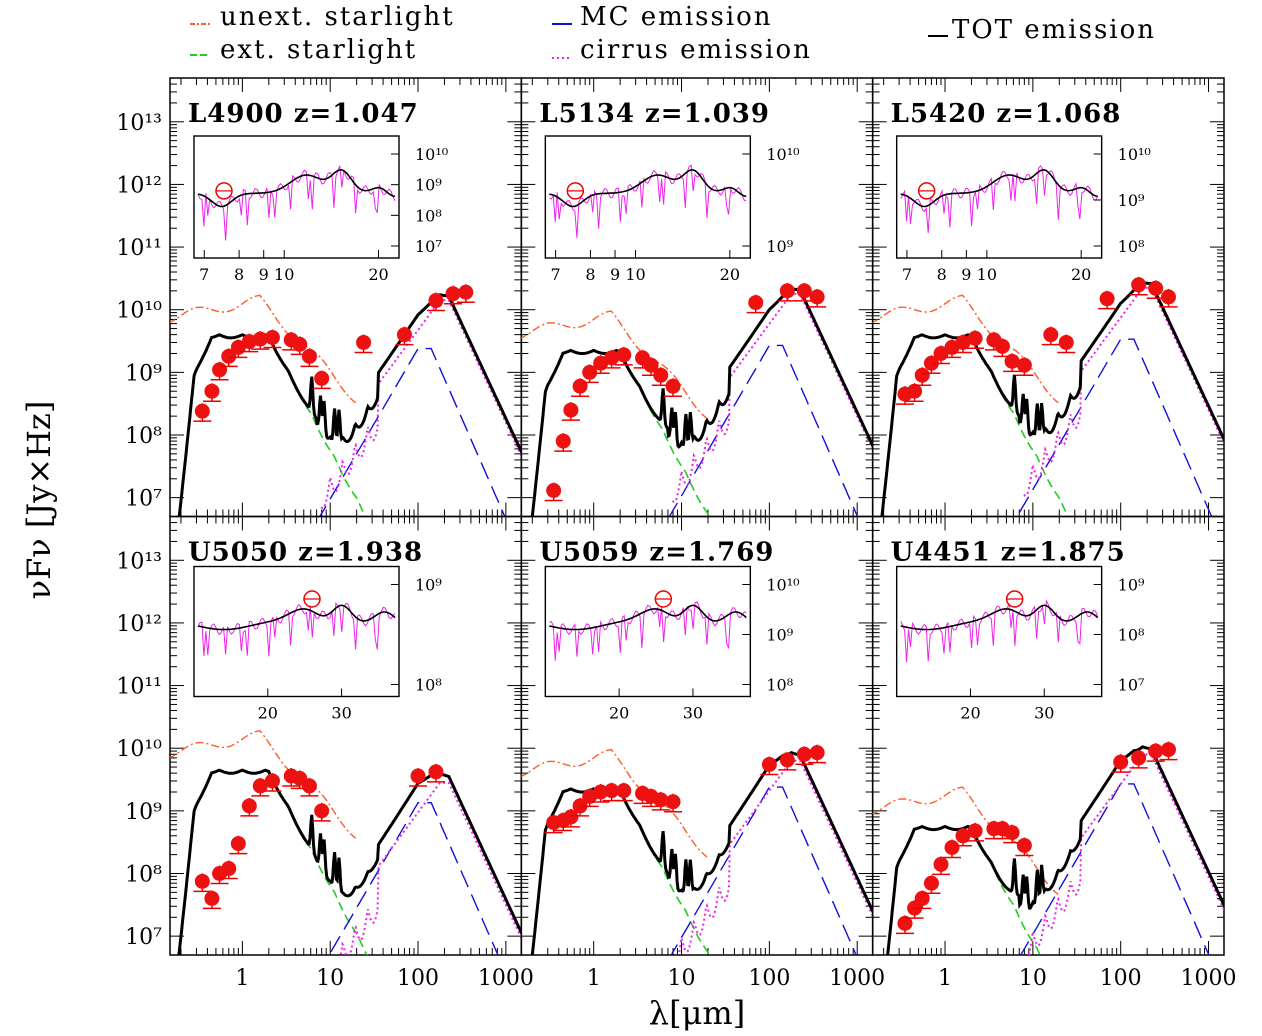 This screenshot has width=1262, height=1036. Describe the element at coordinates (1131, 685) in the screenshot. I see `inset-y-tick-label: 10⁷` at that location.